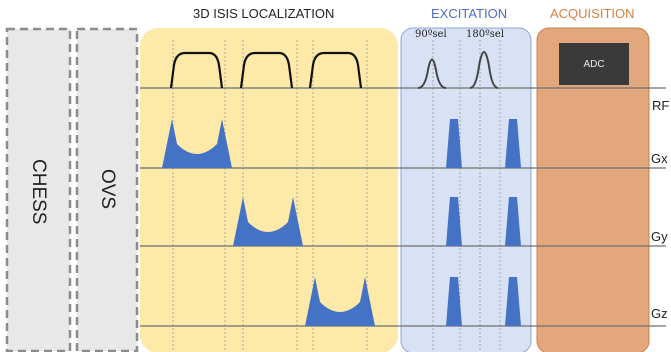 The height and width of the screenshot is (352, 671). I want to click on ovs-label: OVS, so click(107, 189).